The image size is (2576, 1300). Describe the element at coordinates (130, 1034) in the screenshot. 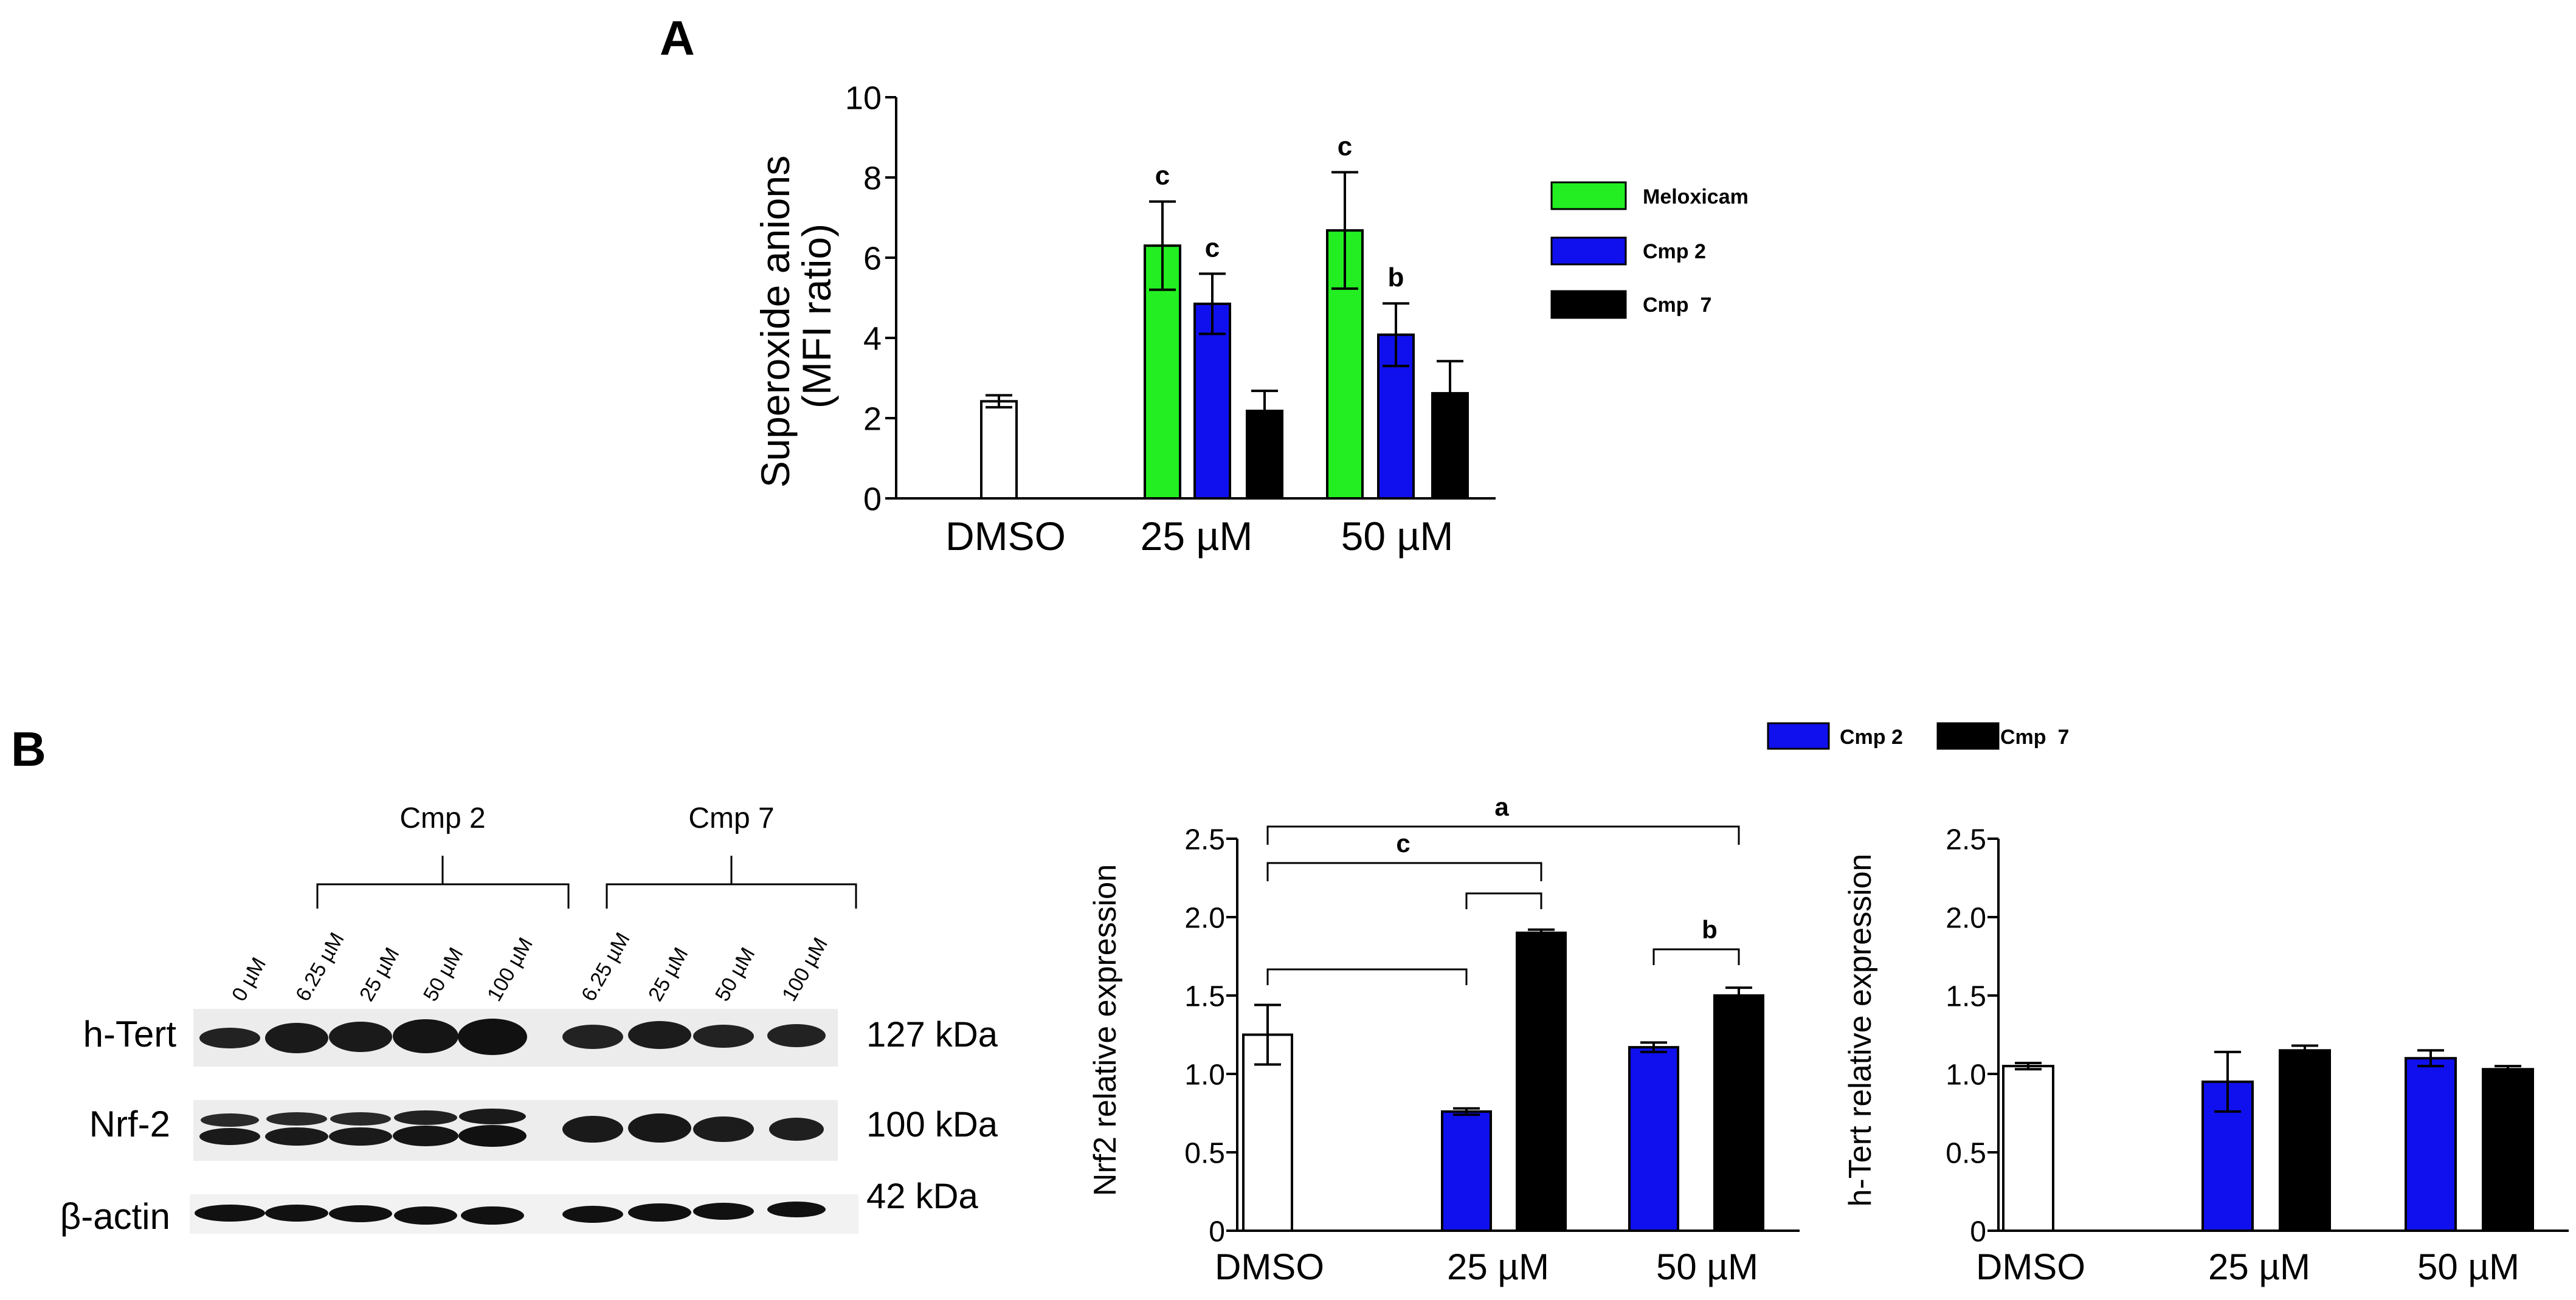

I see `blot-protein-htert: h-Tert` at that location.